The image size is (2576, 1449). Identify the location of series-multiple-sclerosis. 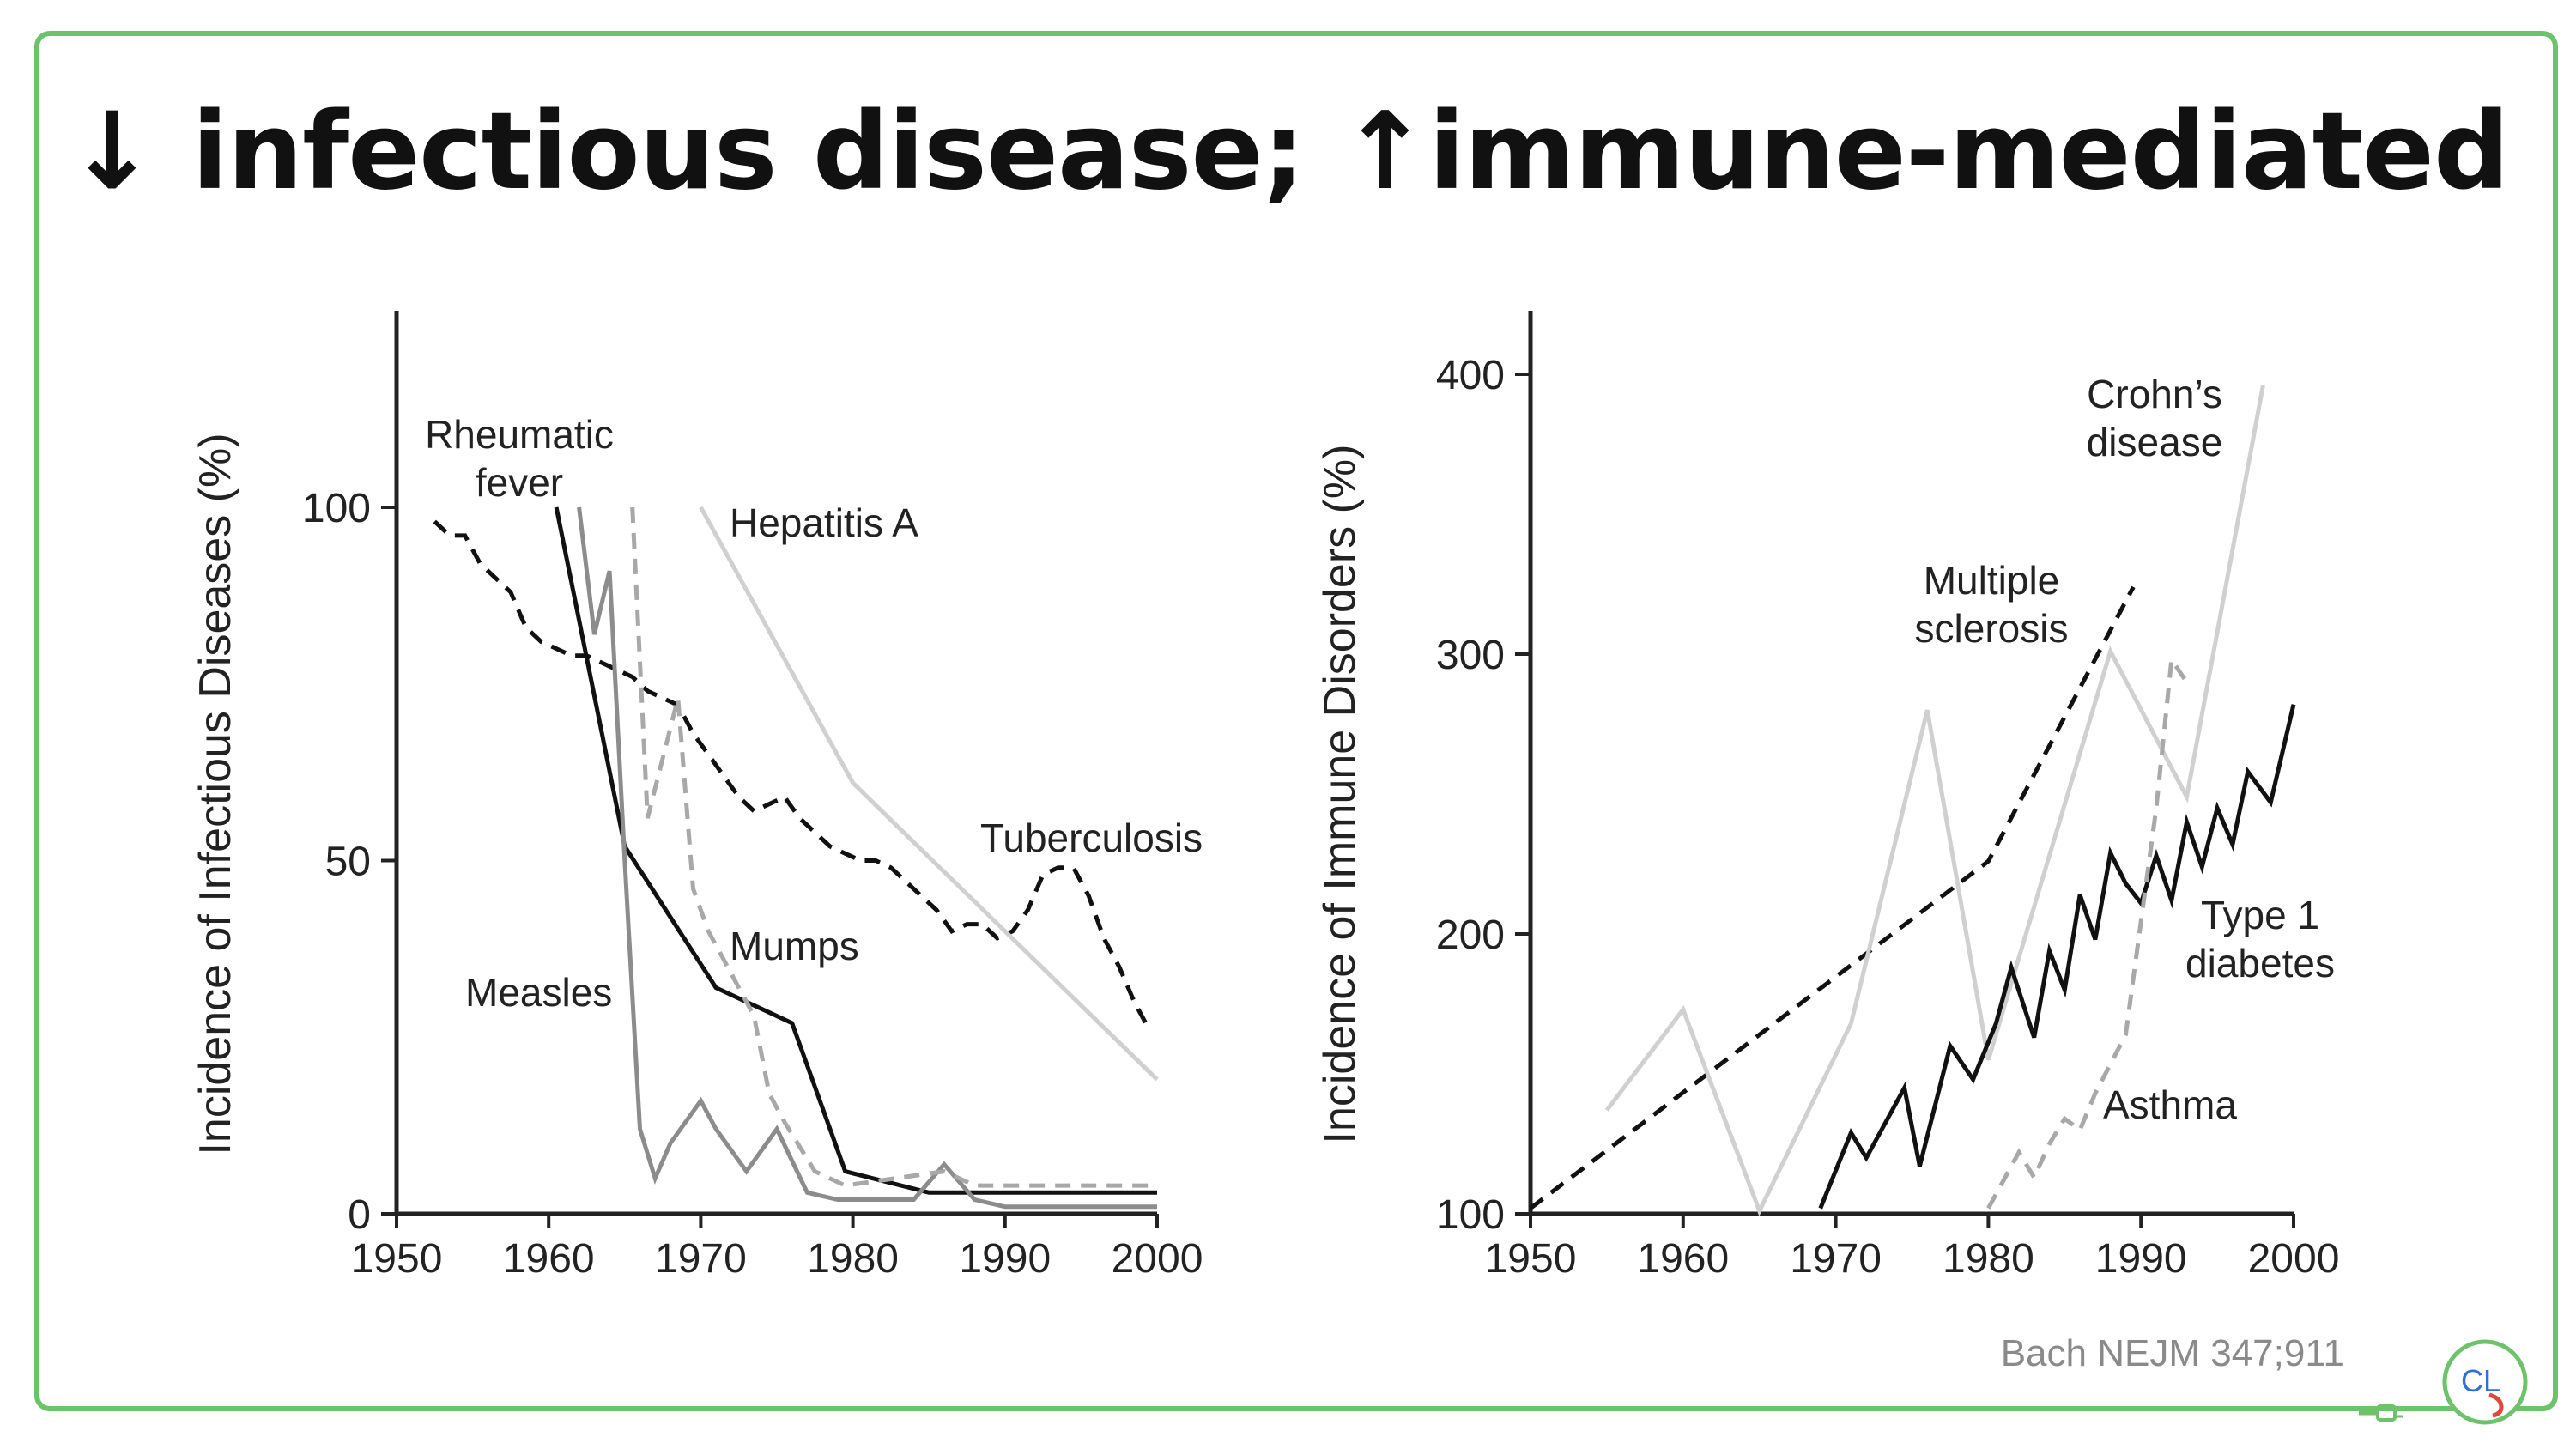
(1832, 898).